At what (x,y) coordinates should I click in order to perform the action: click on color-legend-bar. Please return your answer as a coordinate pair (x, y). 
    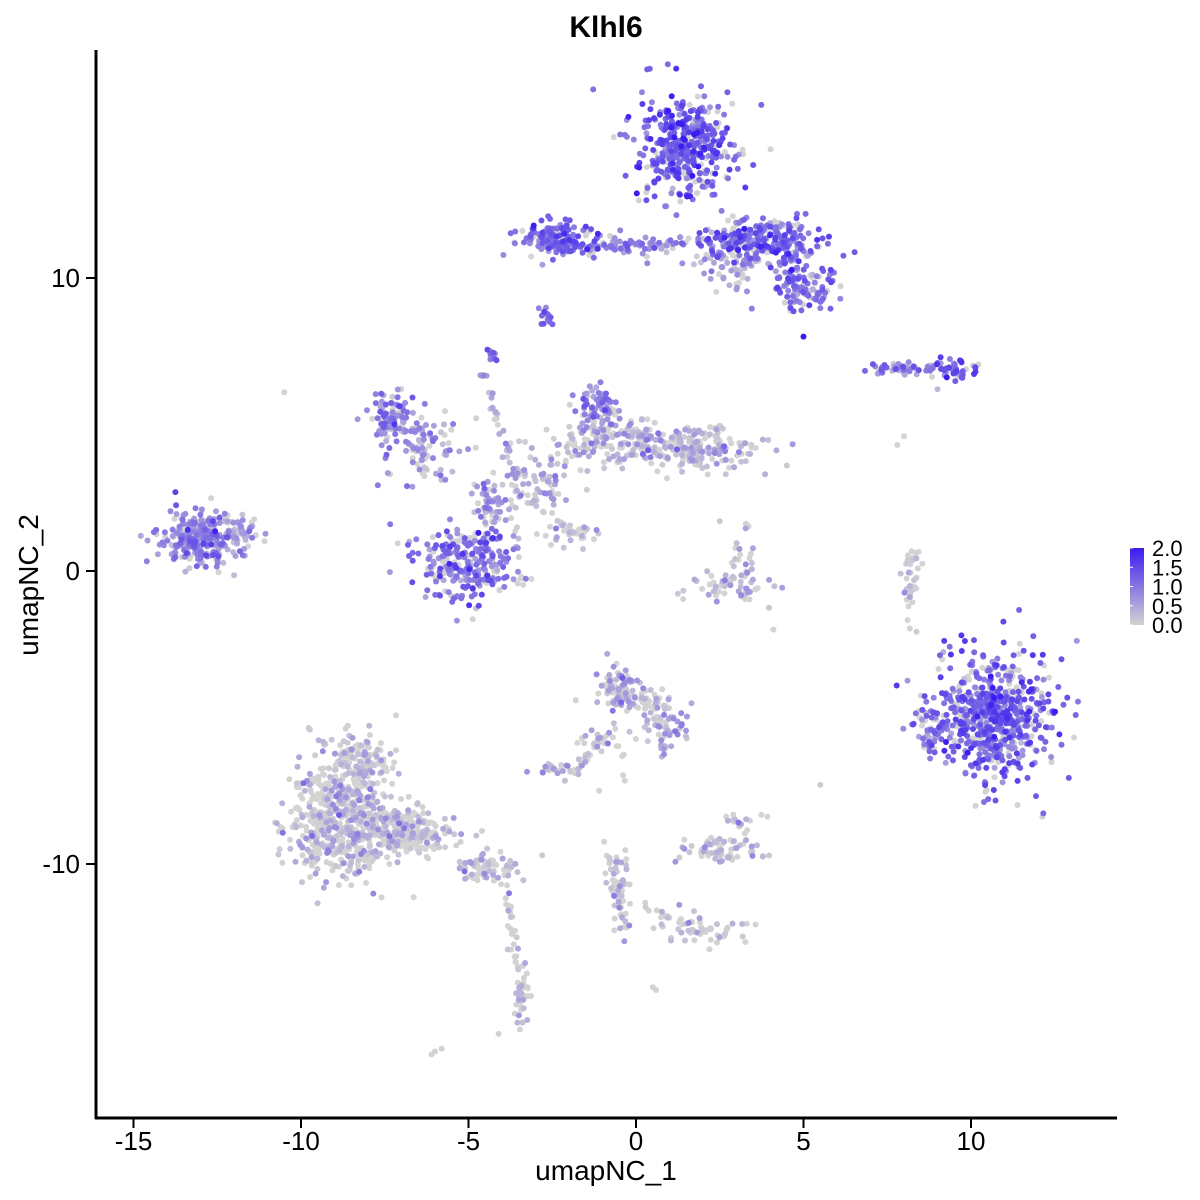
    Looking at the image, I should click on (1137, 586).